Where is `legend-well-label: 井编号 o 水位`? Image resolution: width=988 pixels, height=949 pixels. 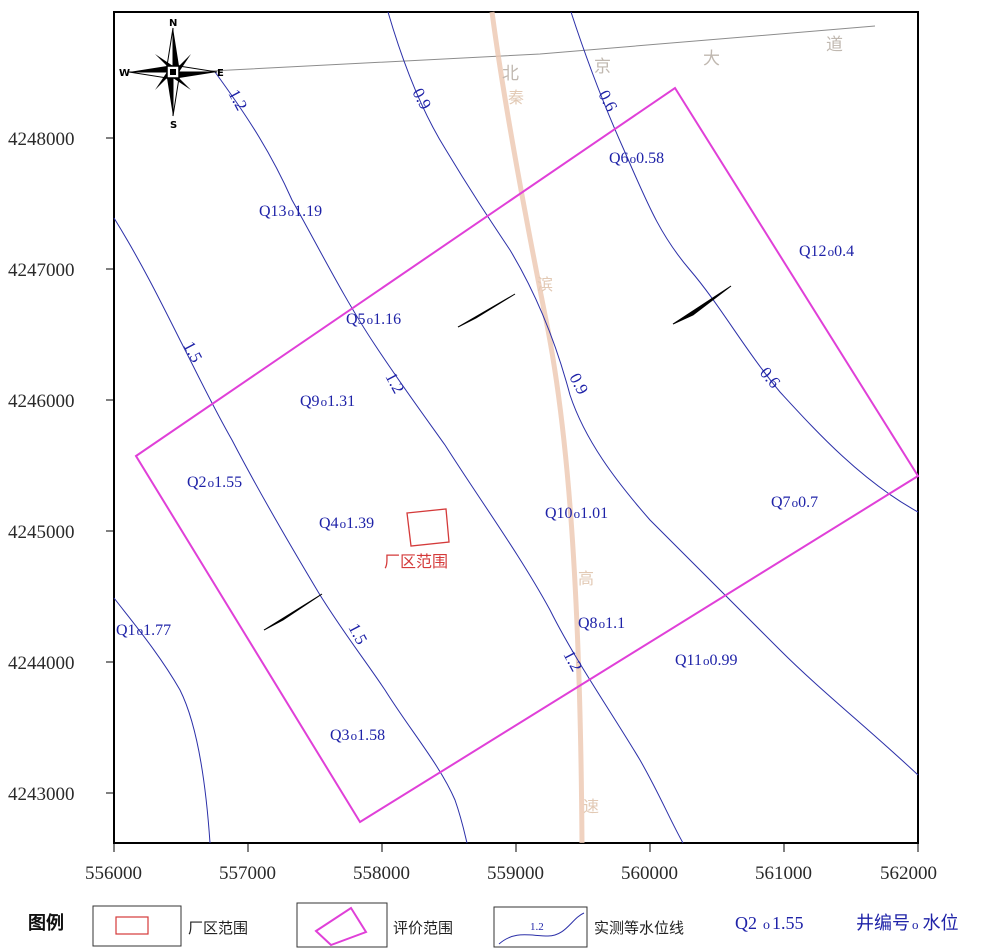
legend-well-label: 井编号 o 水位 is located at coordinates (907, 923).